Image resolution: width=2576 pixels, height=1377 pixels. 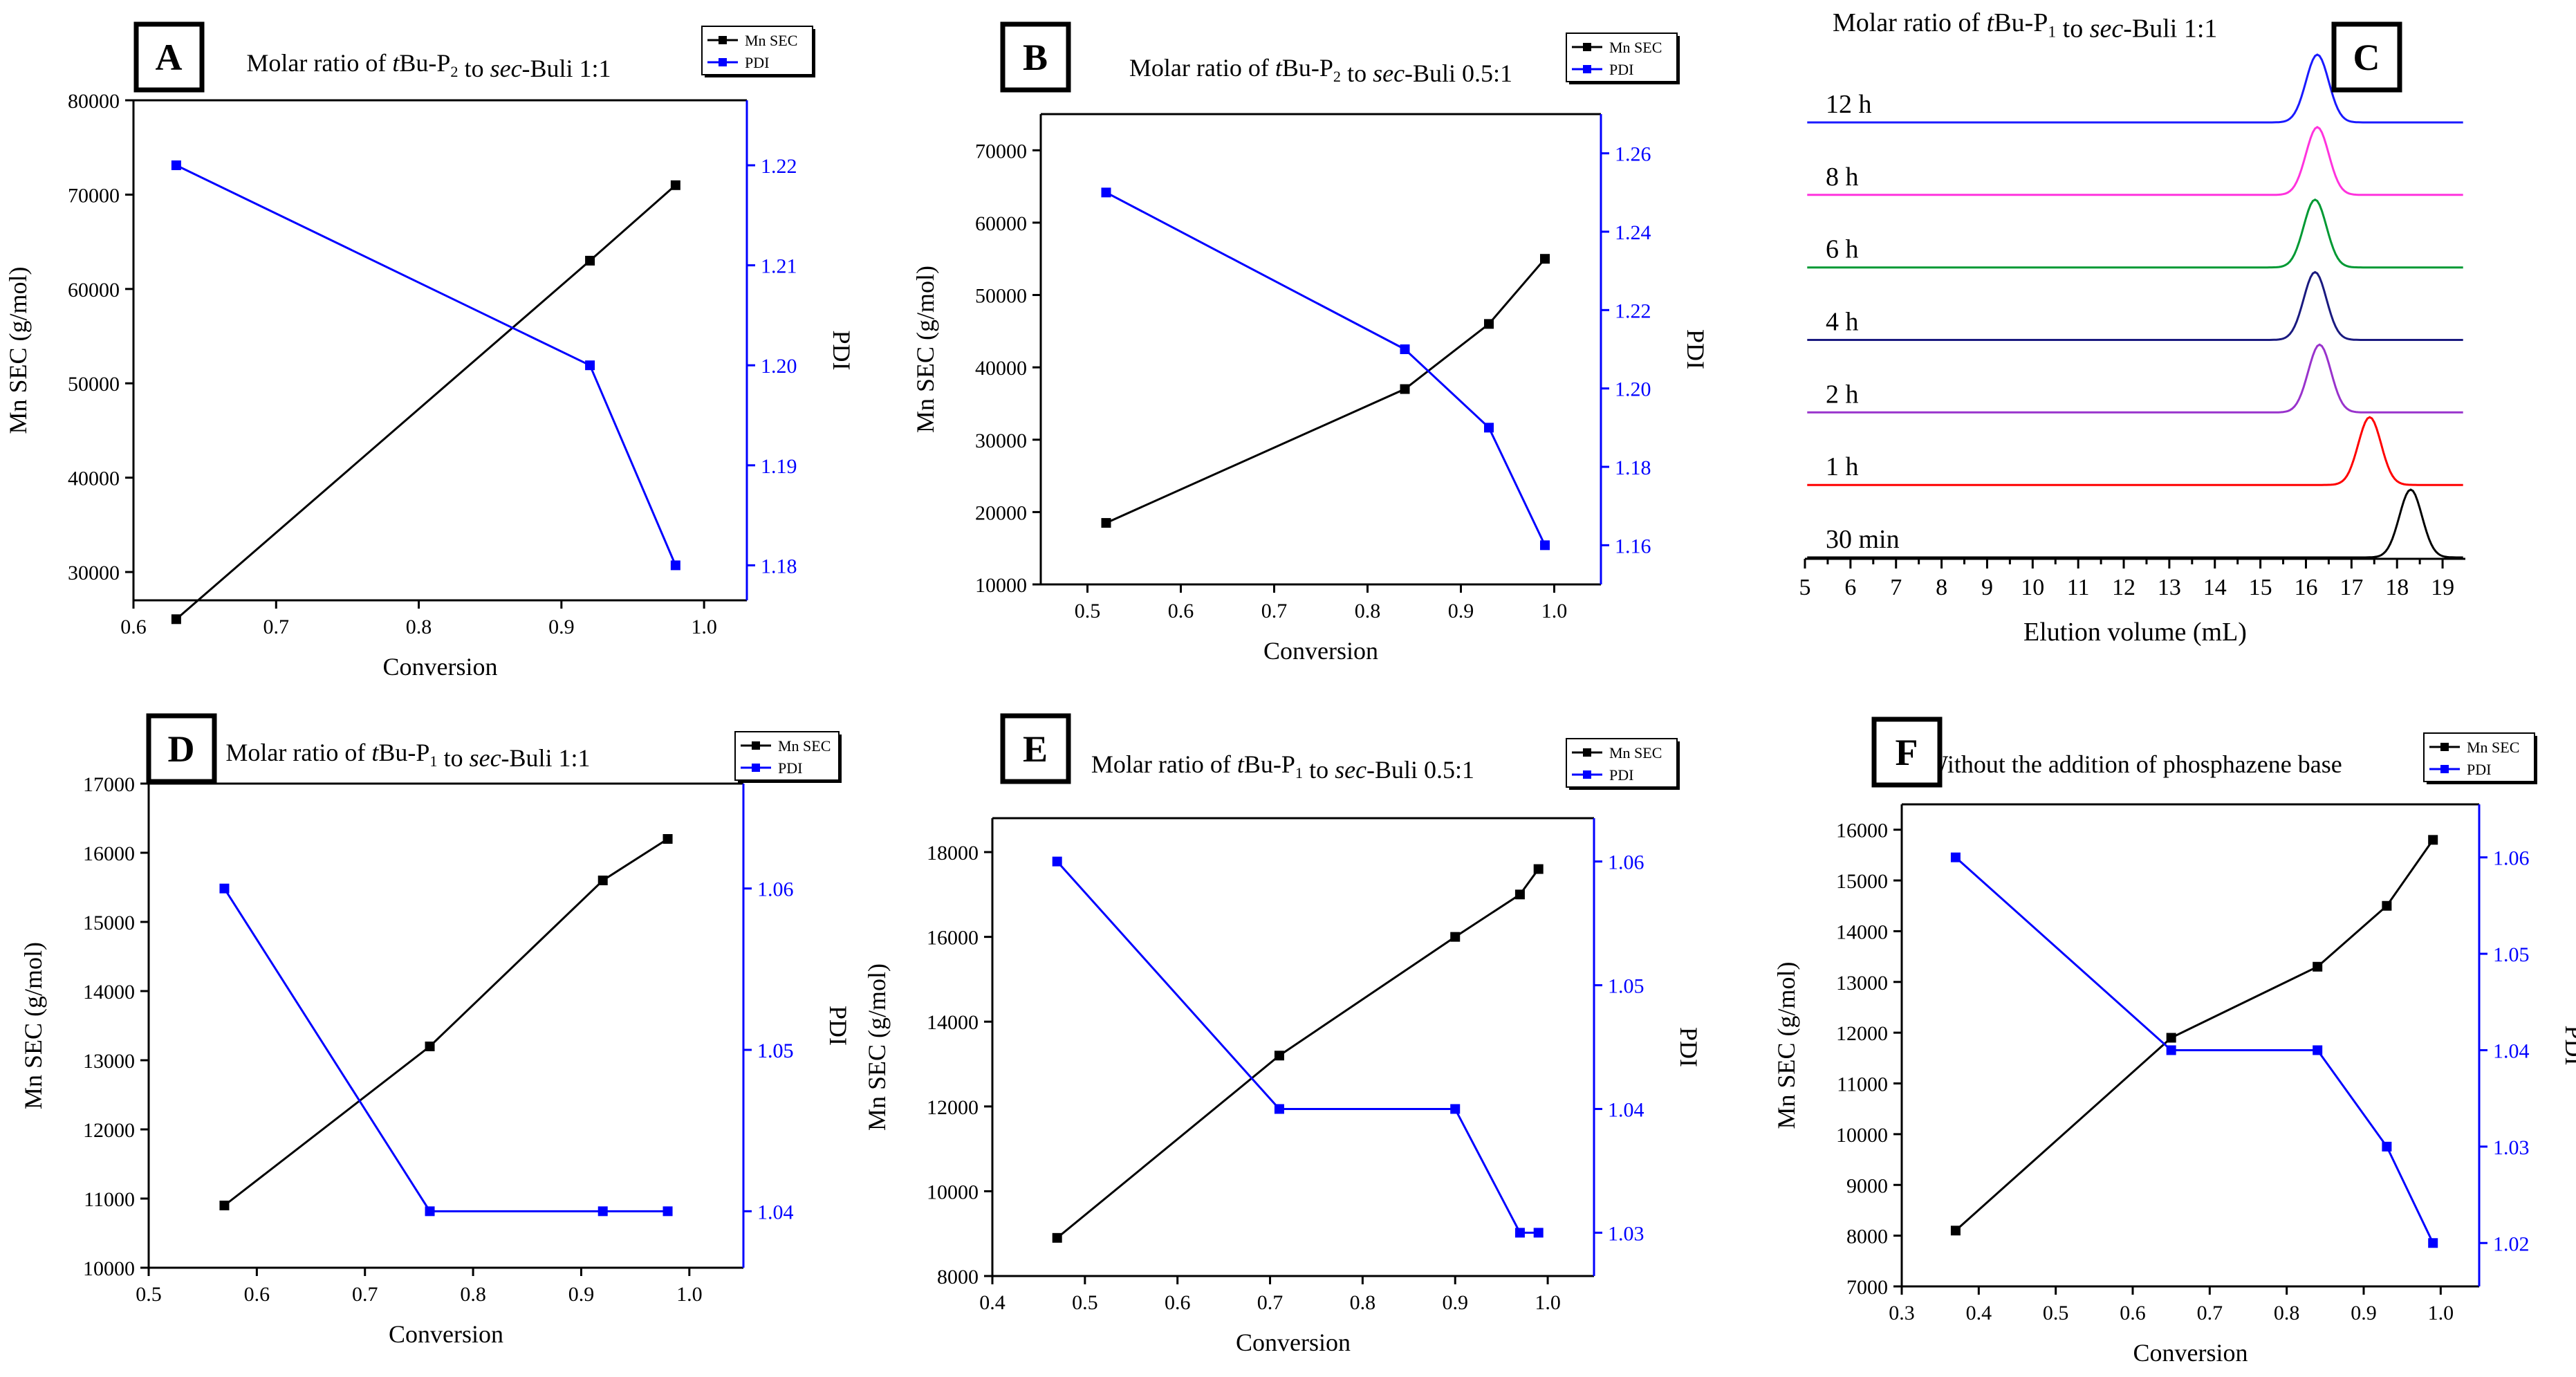 I want to click on x-tick-label: 14, so click(x=2215, y=587).